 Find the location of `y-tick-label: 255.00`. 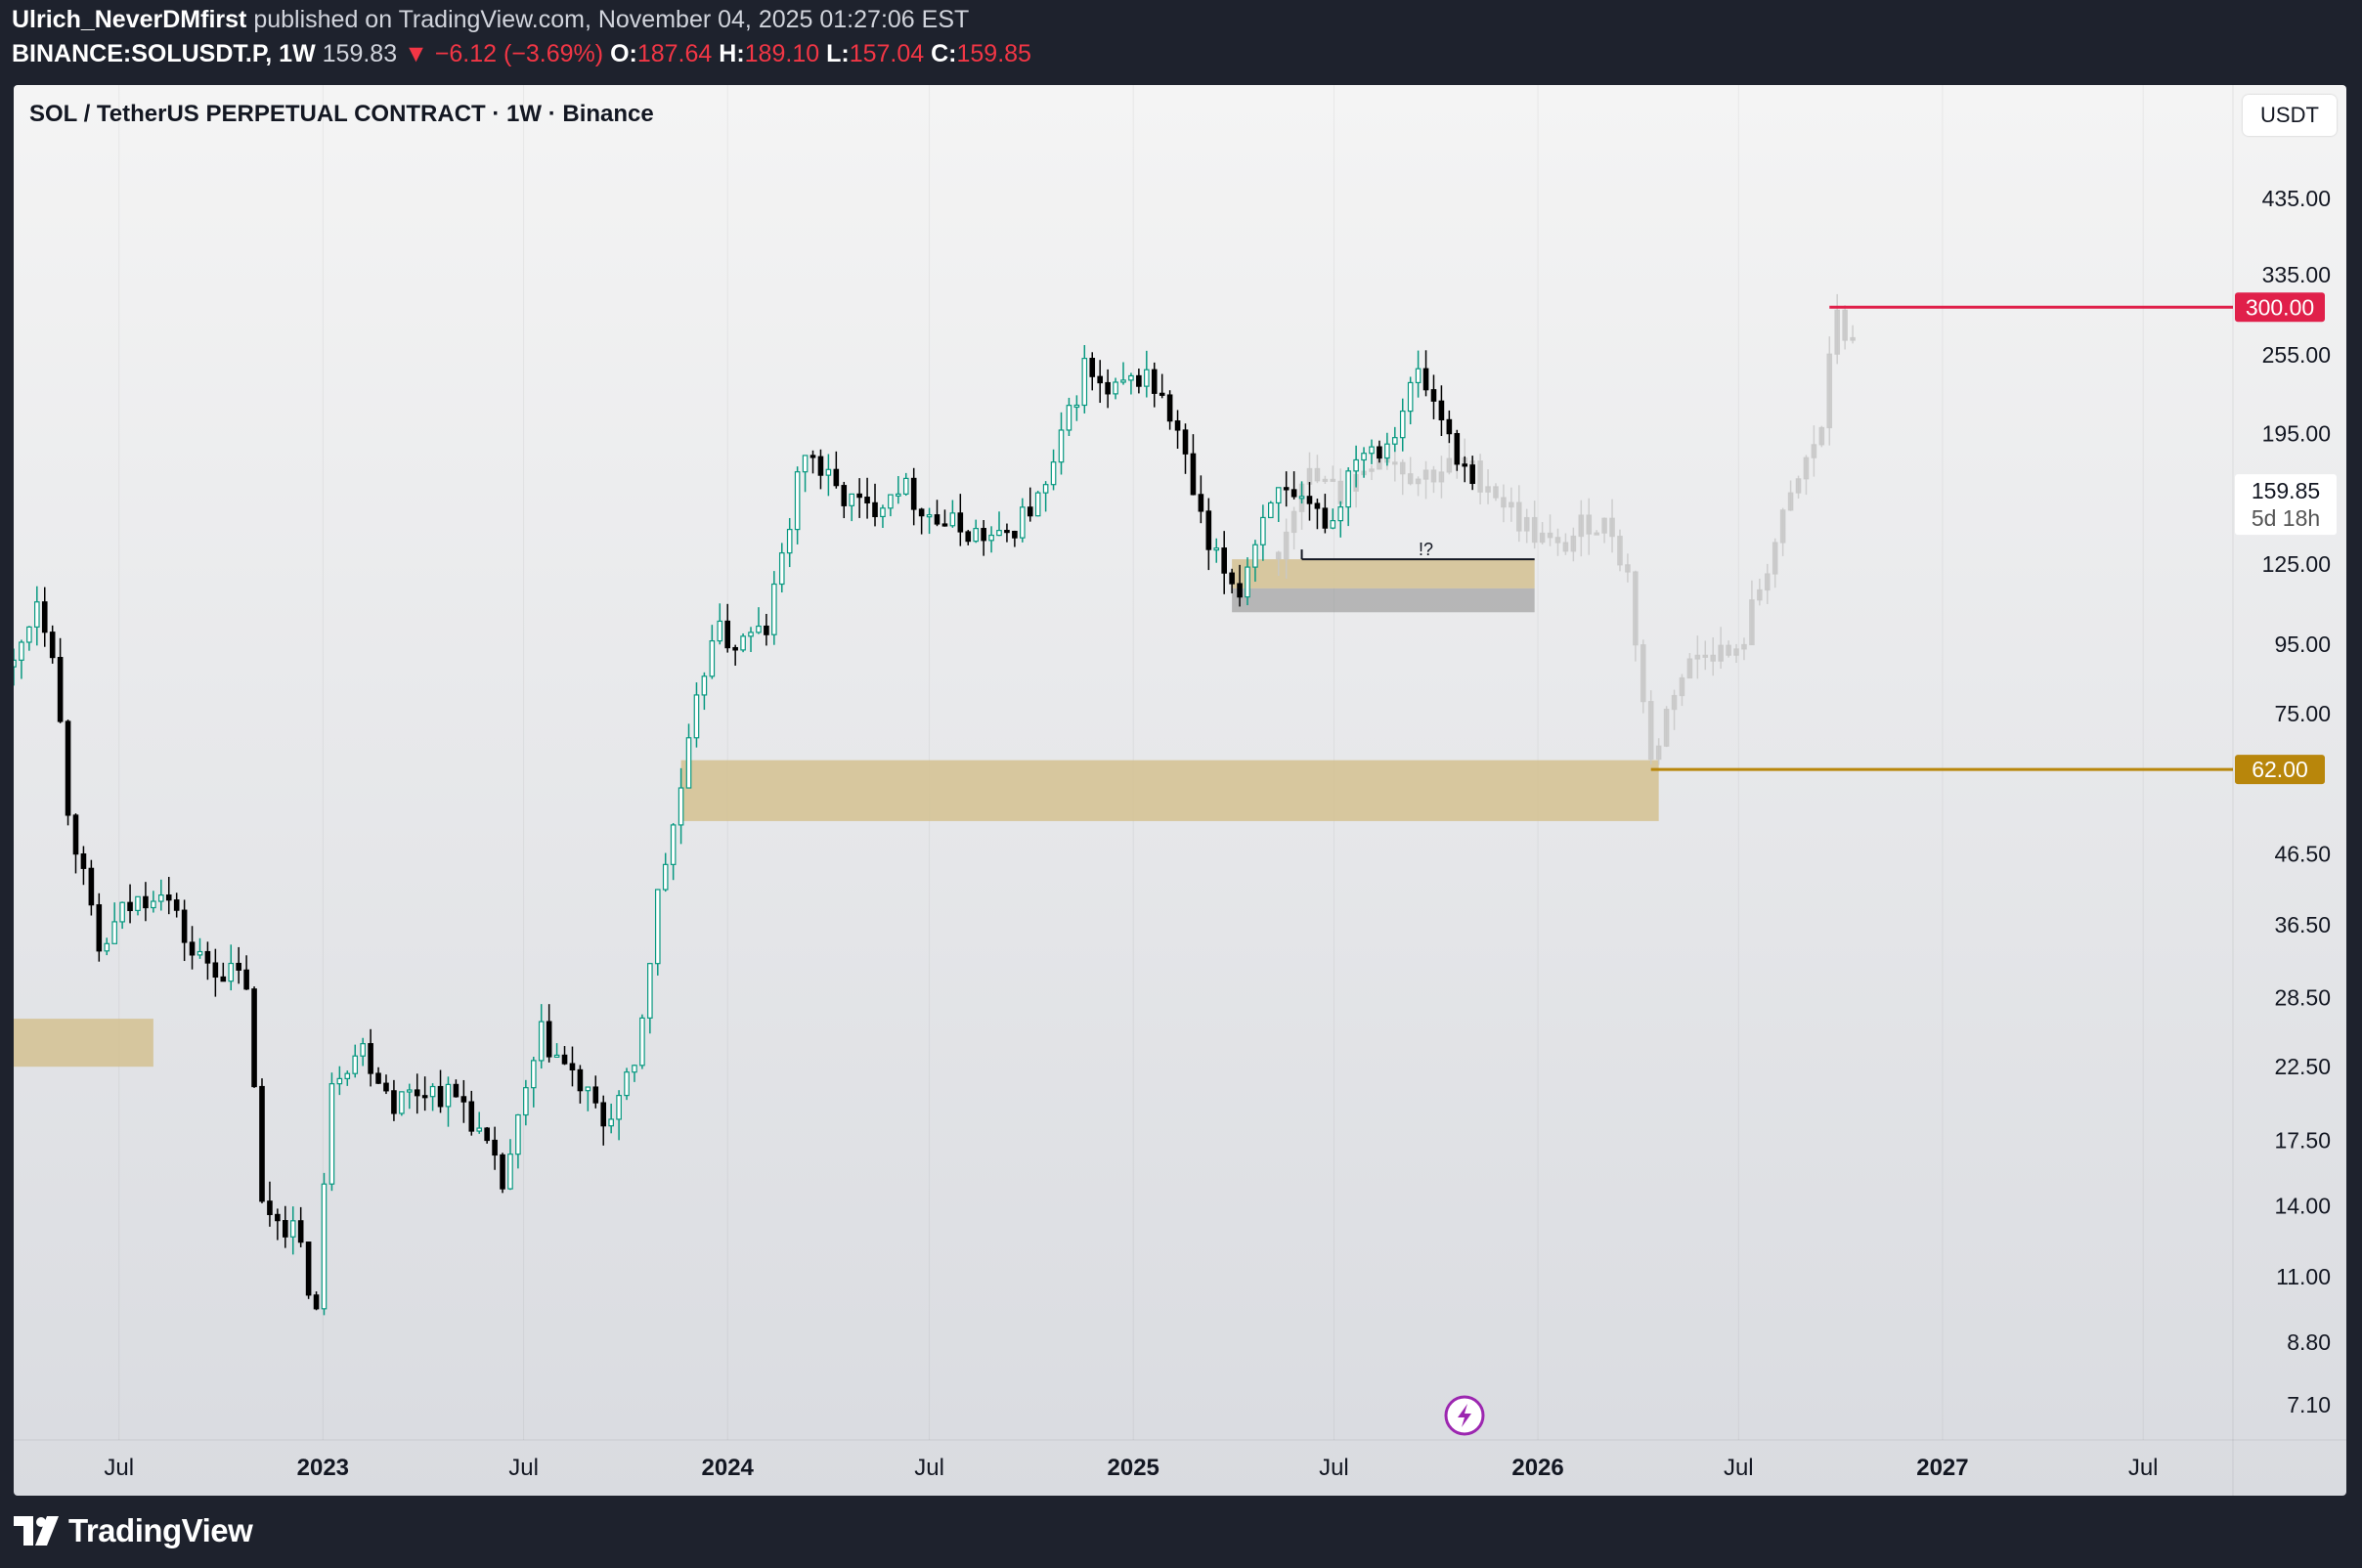

y-tick-label: 255.00 is located at coordinates (2296, 355).